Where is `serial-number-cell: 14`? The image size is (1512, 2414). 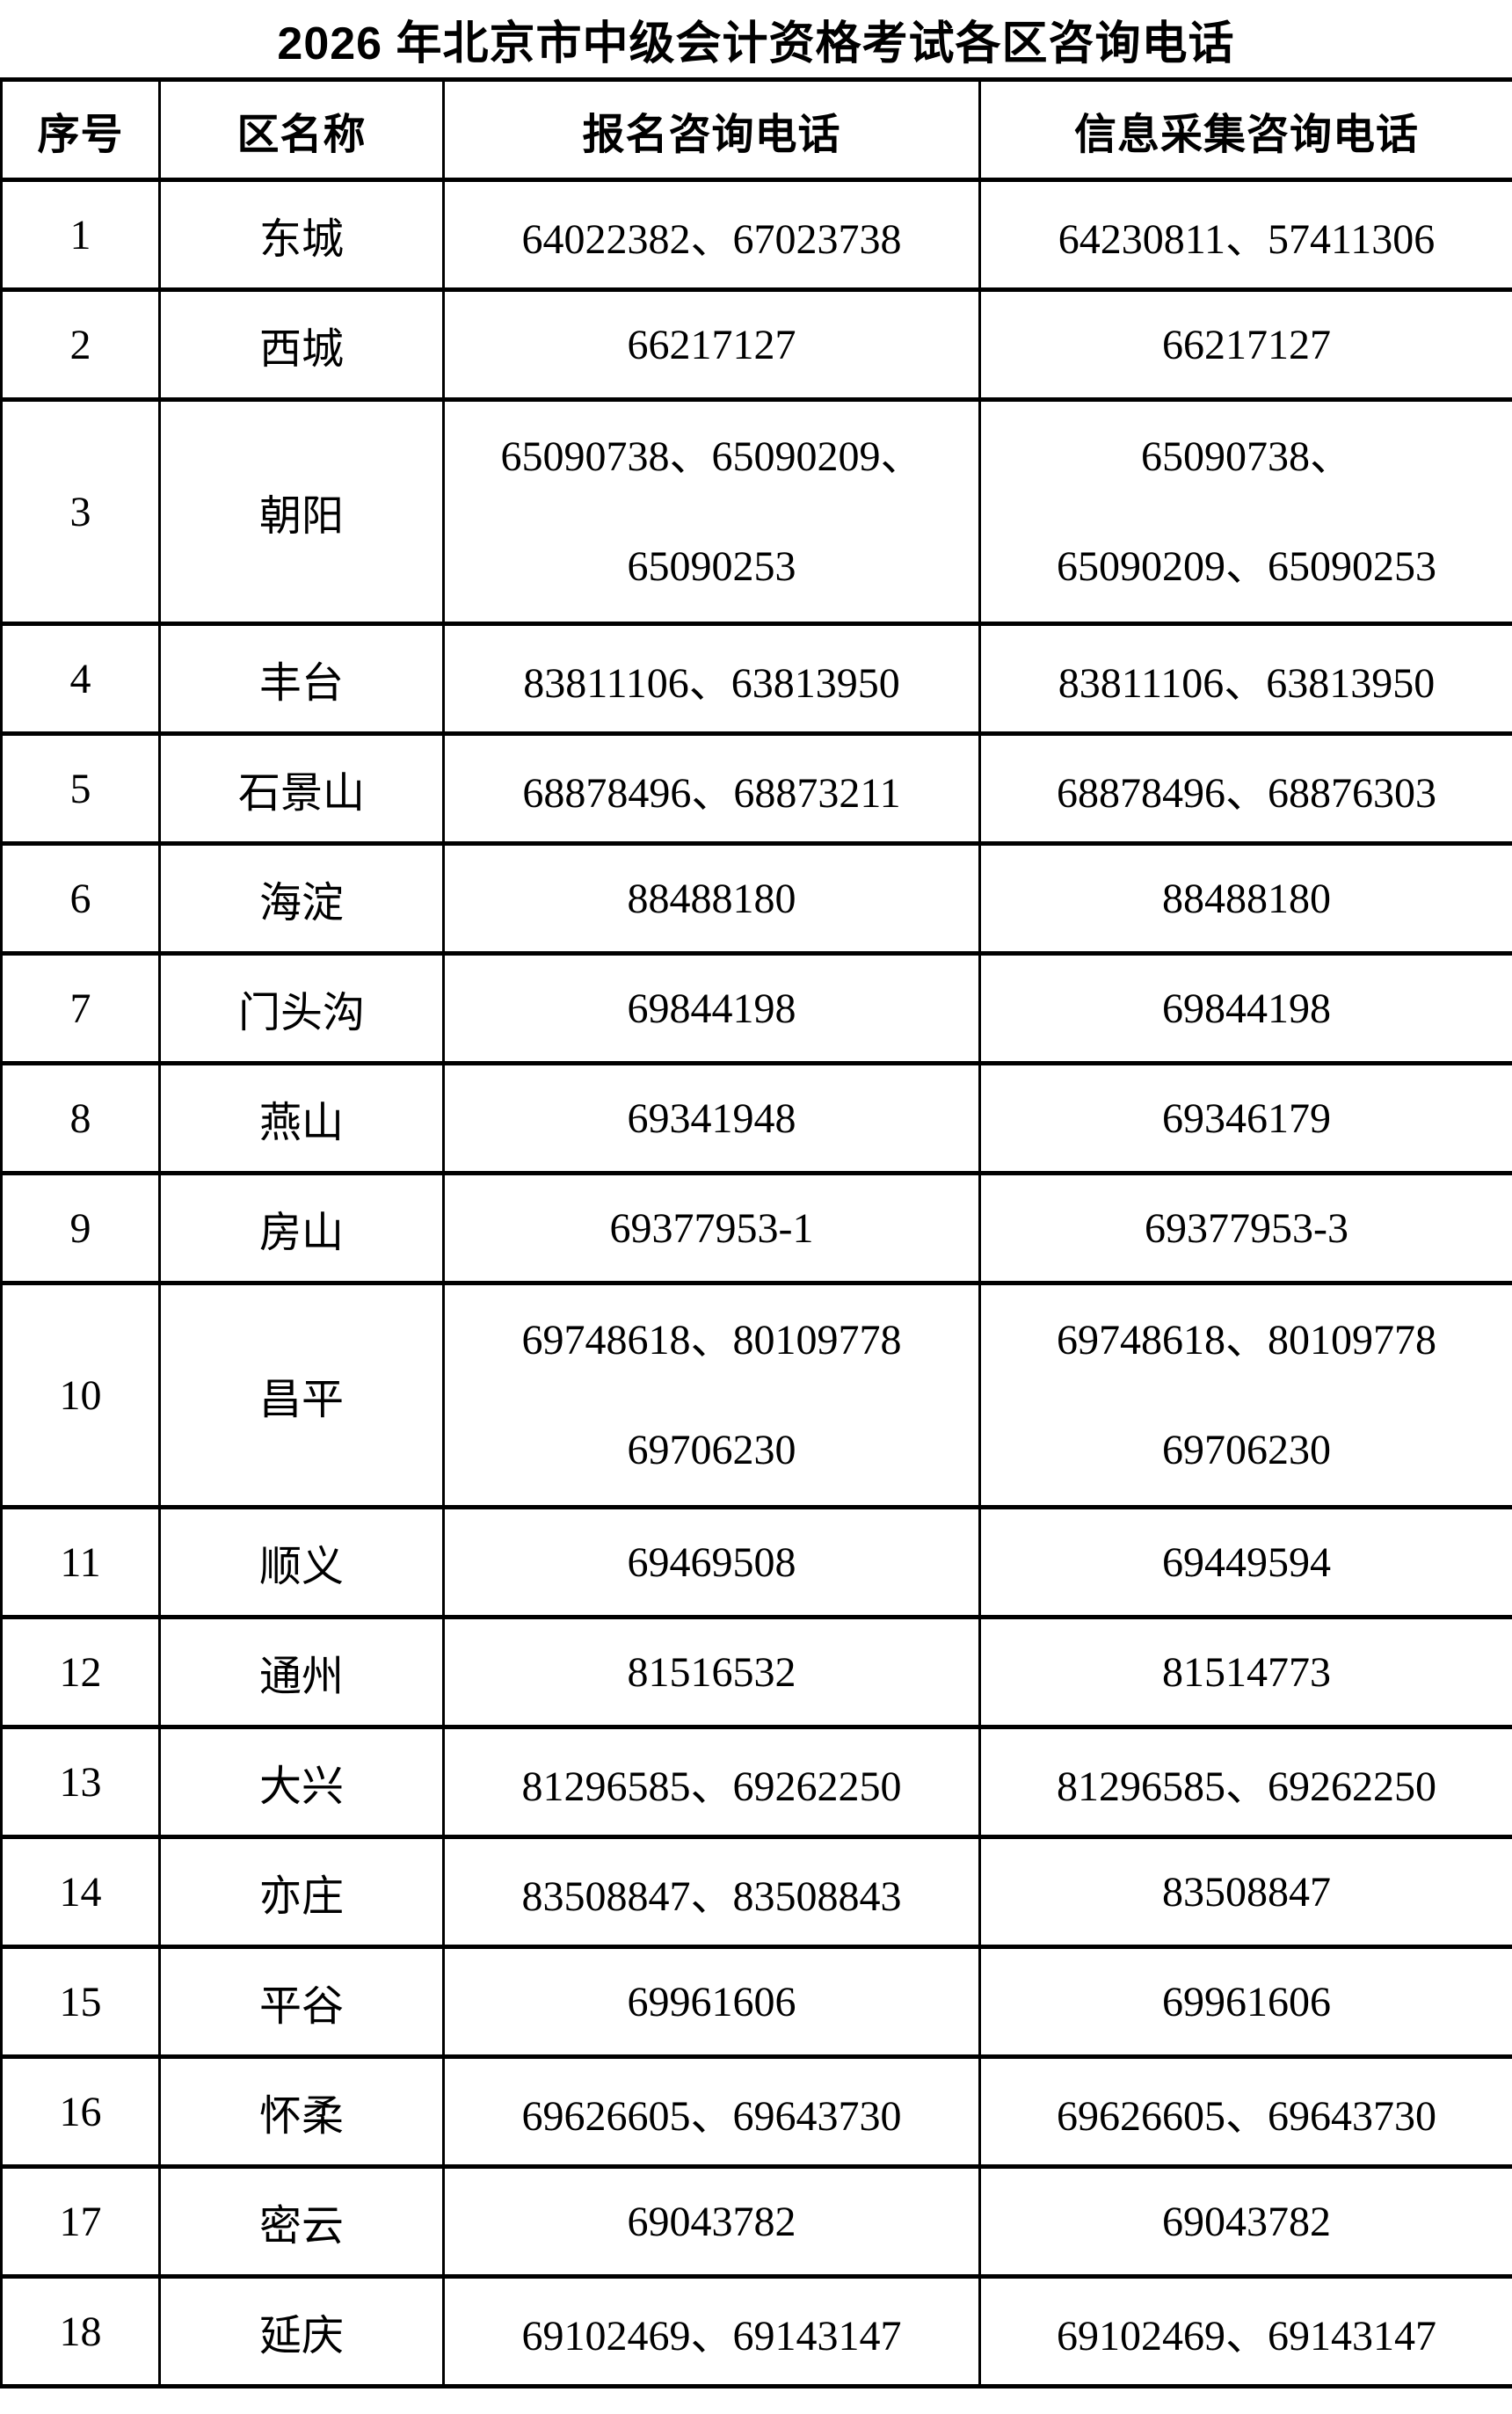
serial-number-cell: 14 is located at coordinates (80, 1892).